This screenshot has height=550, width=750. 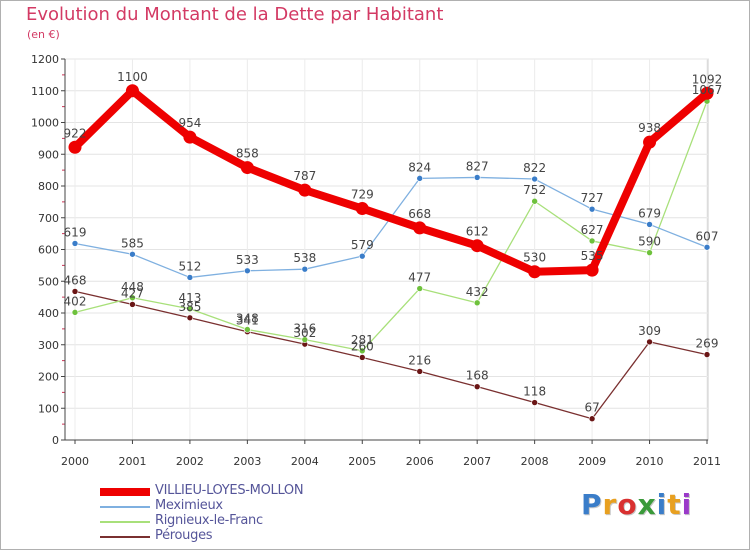 I want to click on data-label: 585, so click(x=132, y=243).